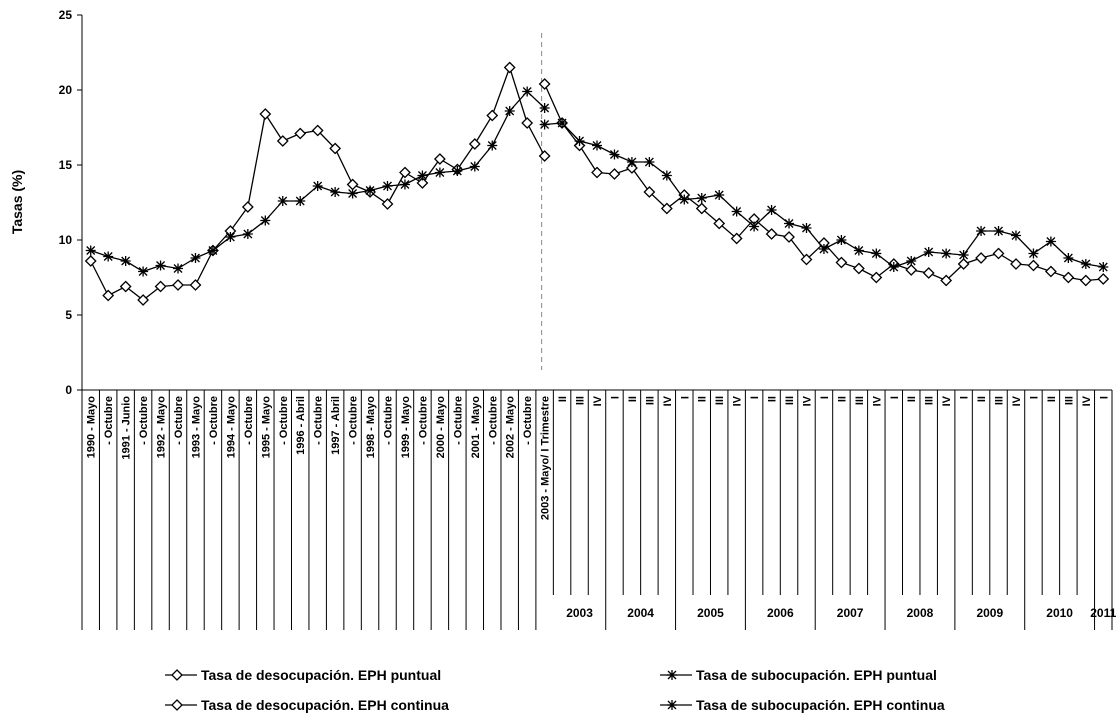 The height and width of the screenshot is (718, 1118). Describe the element at coordinates (579, 613) in the screenshot. I see `year-group-label: 2003` at that location.